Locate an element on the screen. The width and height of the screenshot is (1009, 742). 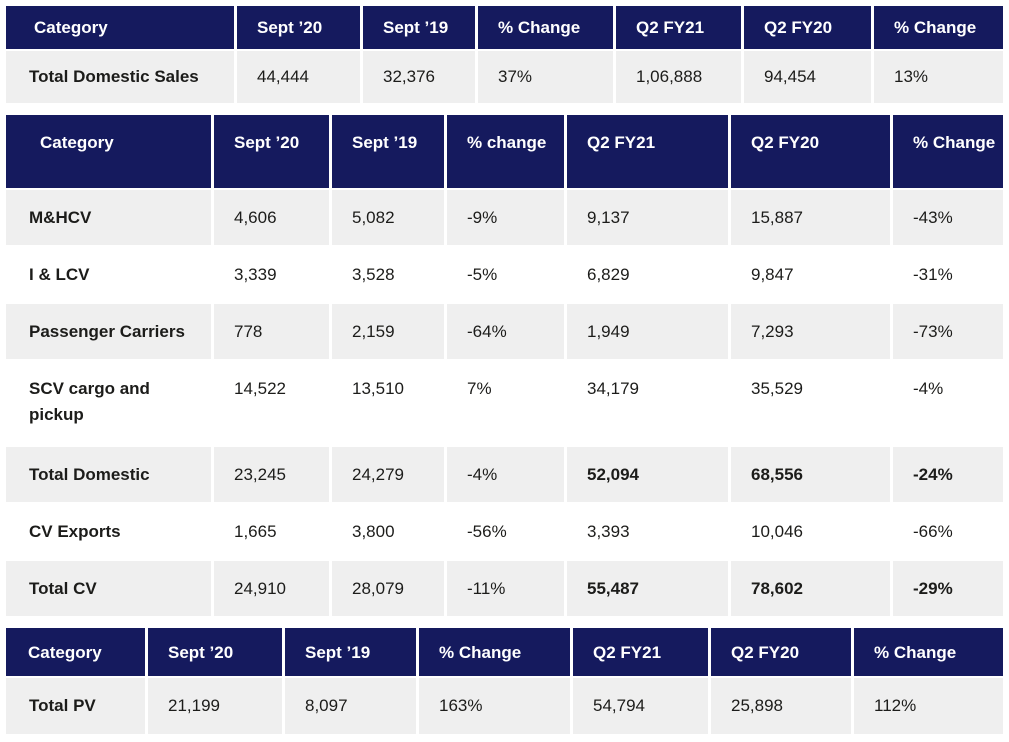
value-cell: 1,949 is located at coordinates (649, 332).